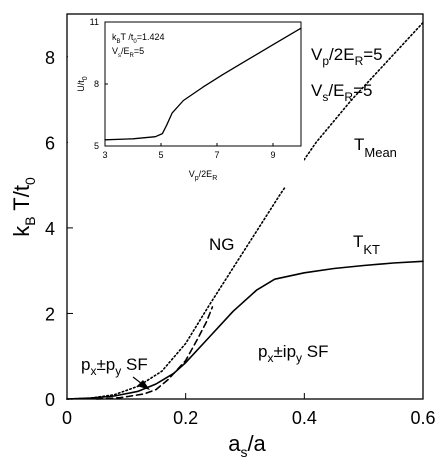 This screenshot has width=437, height=470. I want to click on x-tick-label: 7, so click(216, 155).